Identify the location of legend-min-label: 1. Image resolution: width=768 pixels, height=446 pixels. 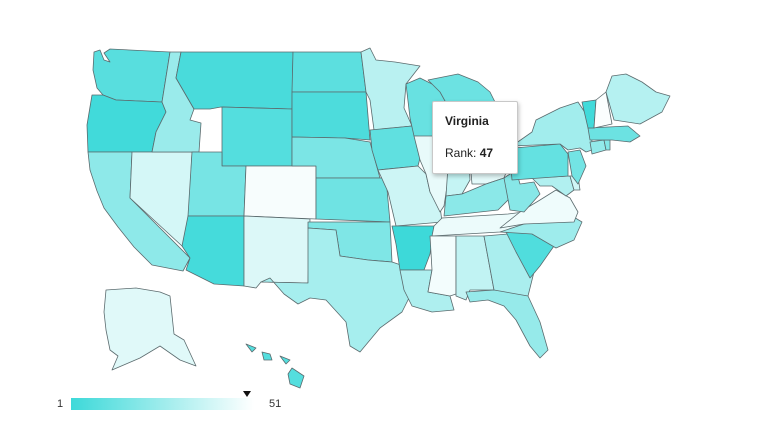
(60, 404).